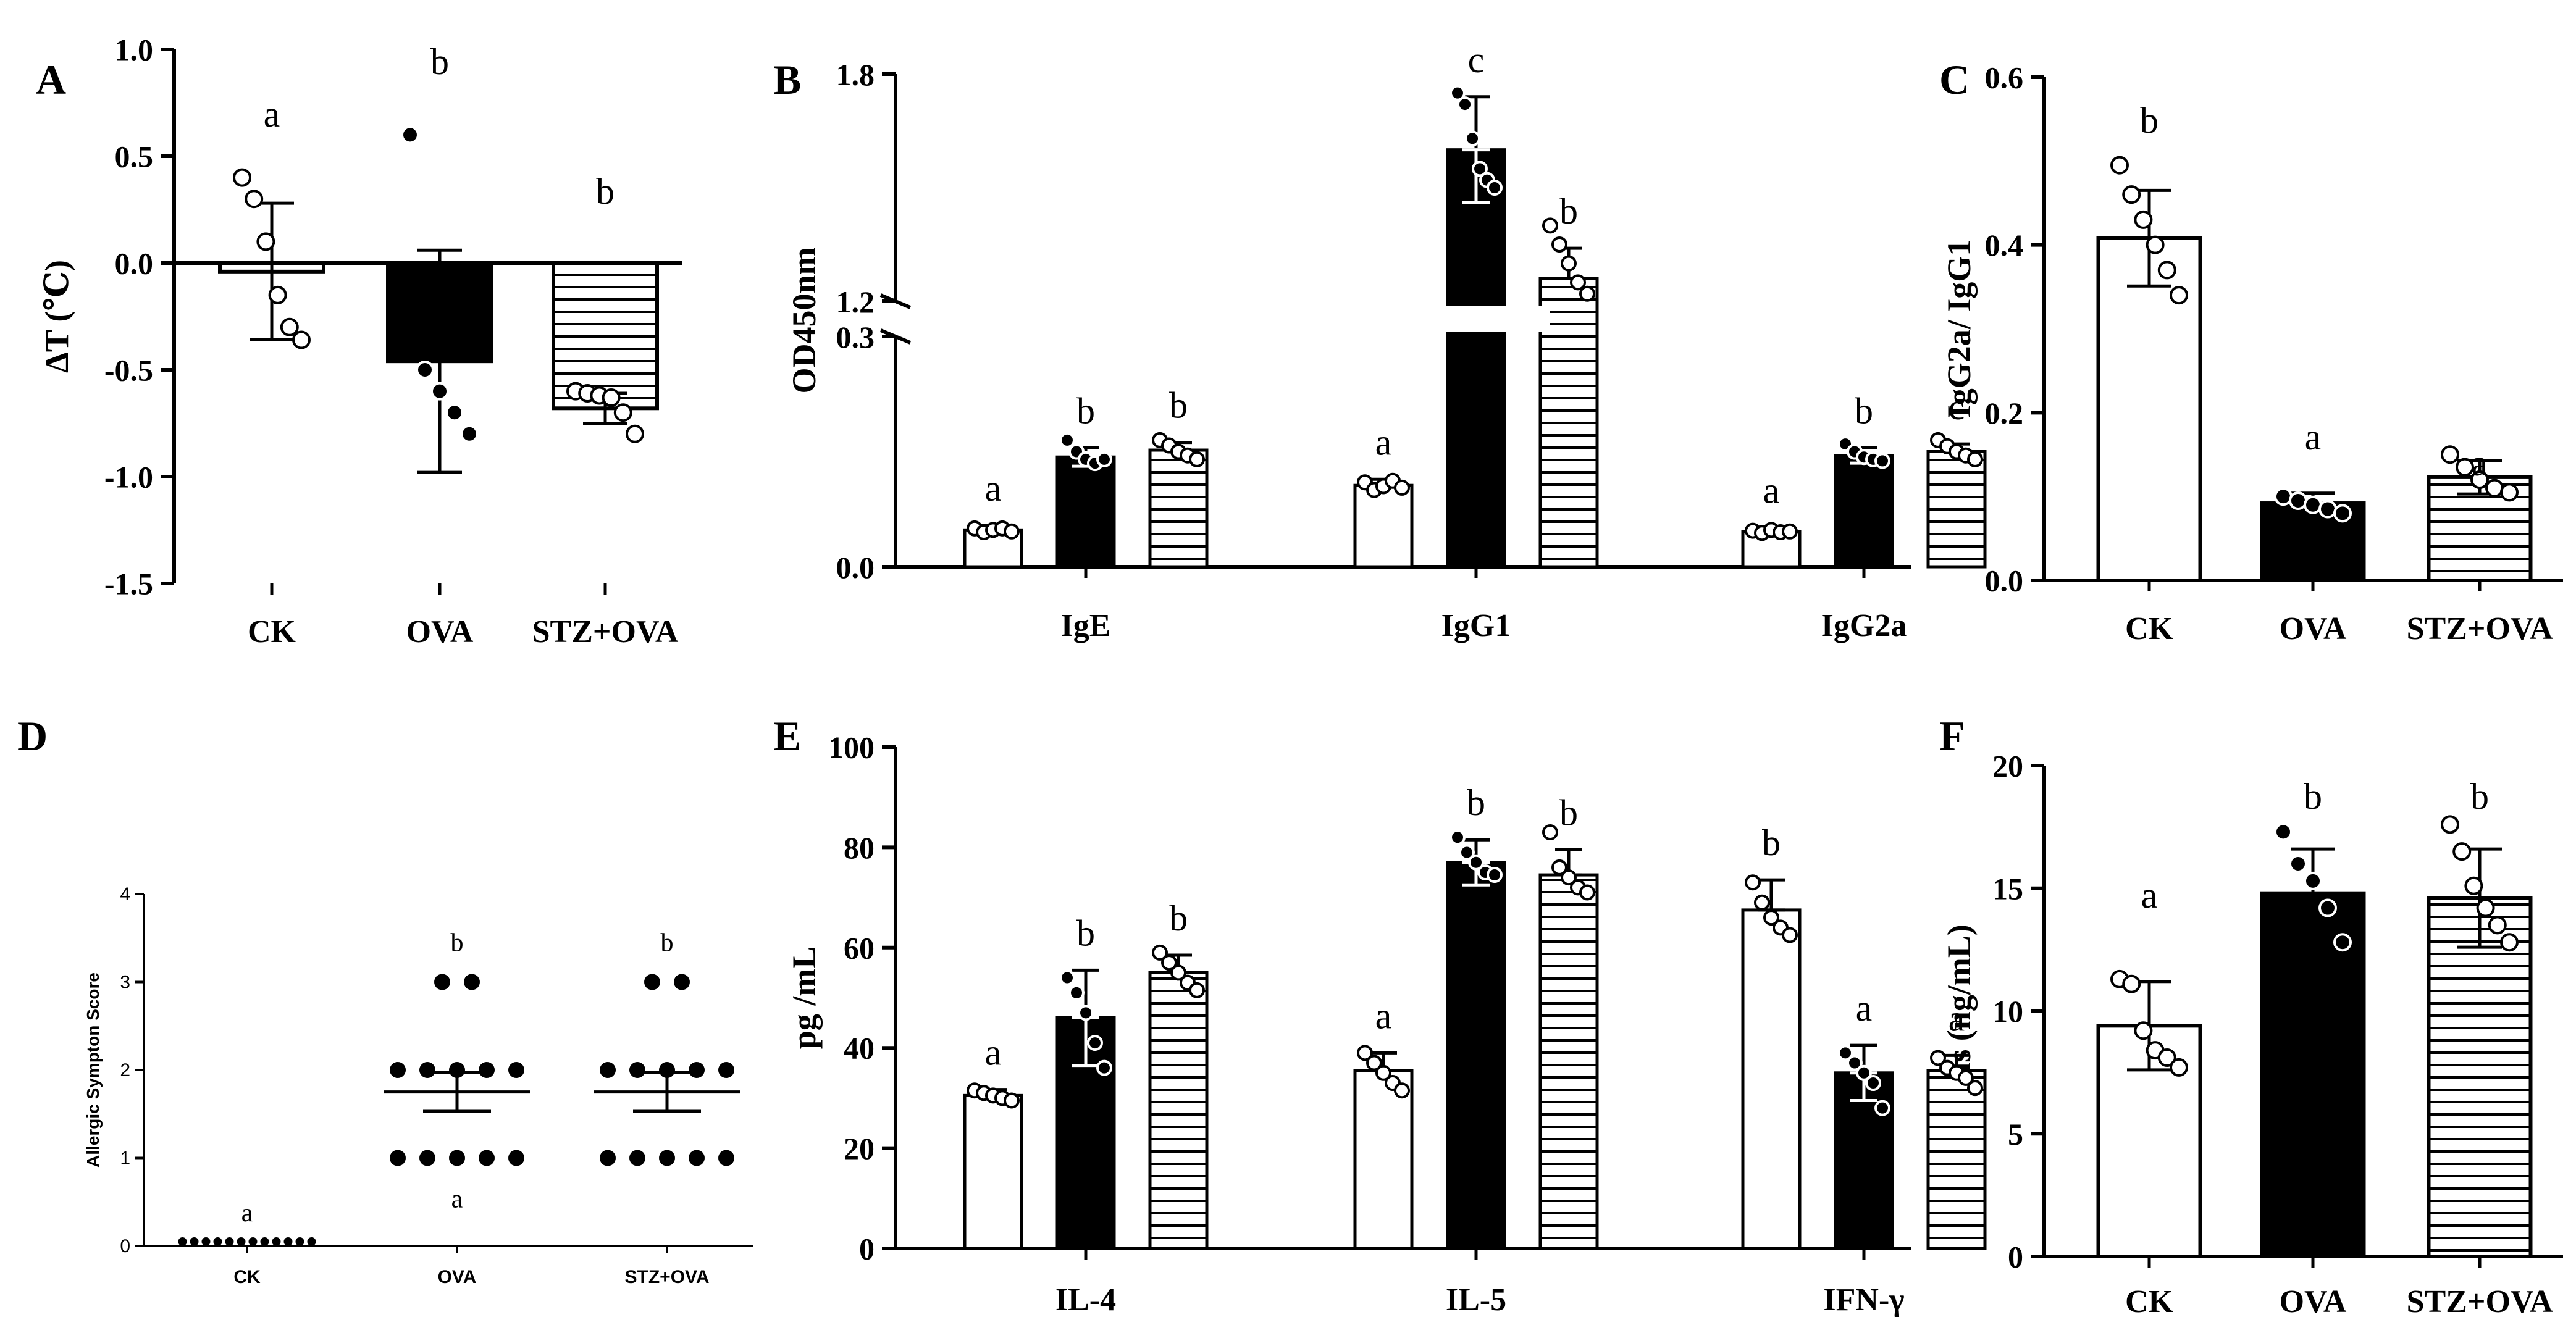  What do you see at coordinates (804, 320) in the screenshot?
I see `panel-b-y-label: OD450nm` at bounding box center [804, 320].